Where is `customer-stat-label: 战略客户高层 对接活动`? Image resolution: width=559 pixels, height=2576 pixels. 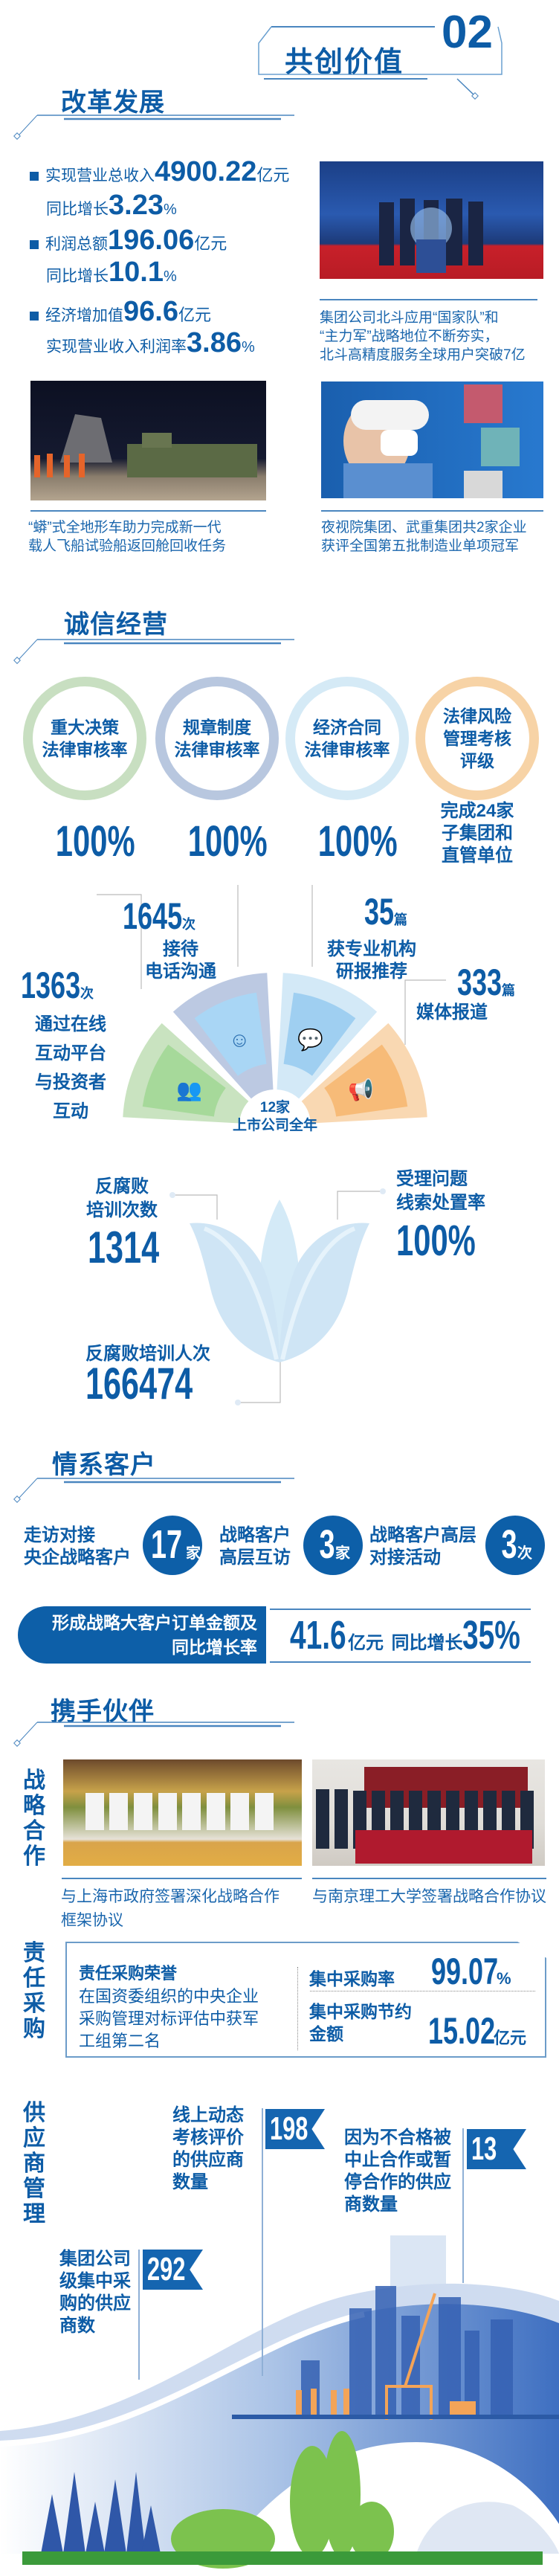 customer-stat-label: 战略客户高层 对接活动 is located at coordinates (422, 1546).